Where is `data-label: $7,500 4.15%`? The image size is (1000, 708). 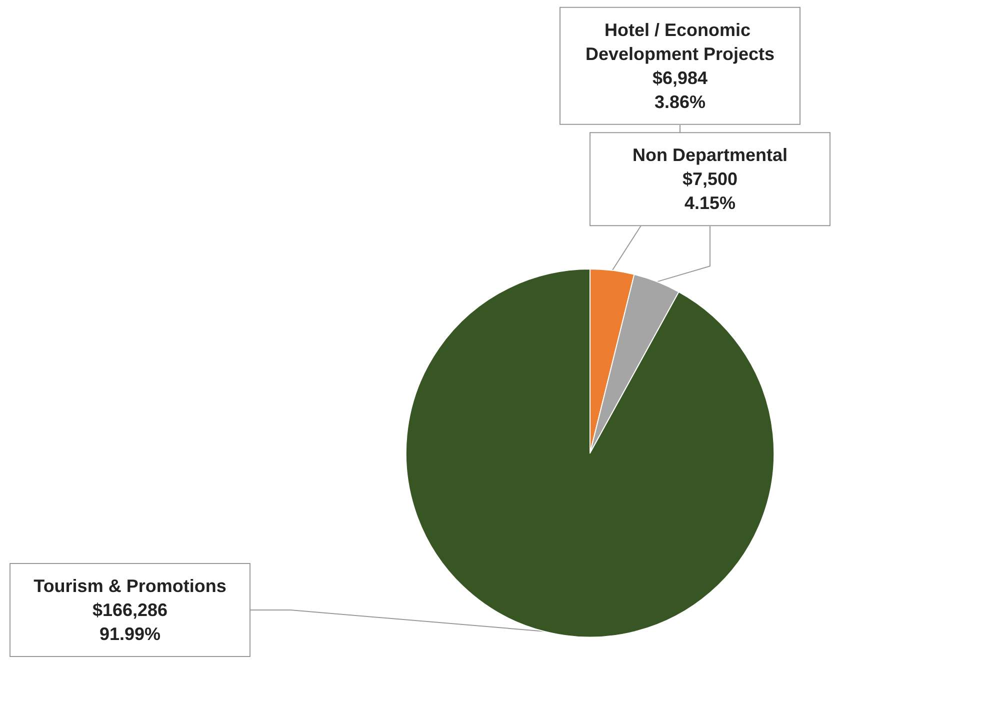
data-label: $7,500 4.15% is located at coordinates (710, 191).